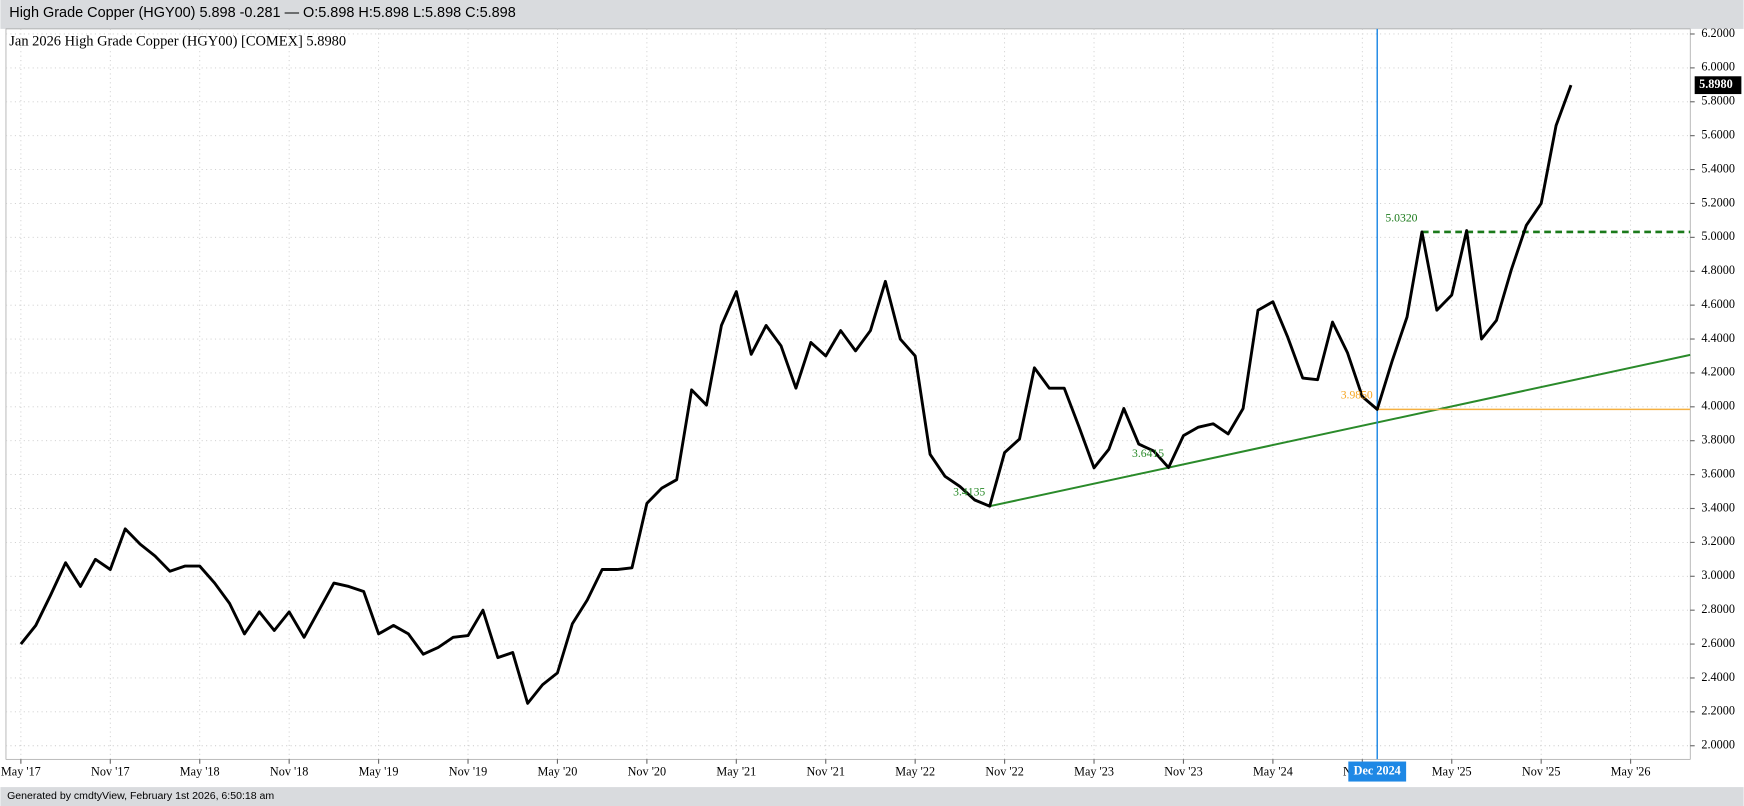  What do you see at coordinates (1718, 101) in the screenshot?
I see `y-tick-label: 5.8000` at bounding box center [1718, 101].